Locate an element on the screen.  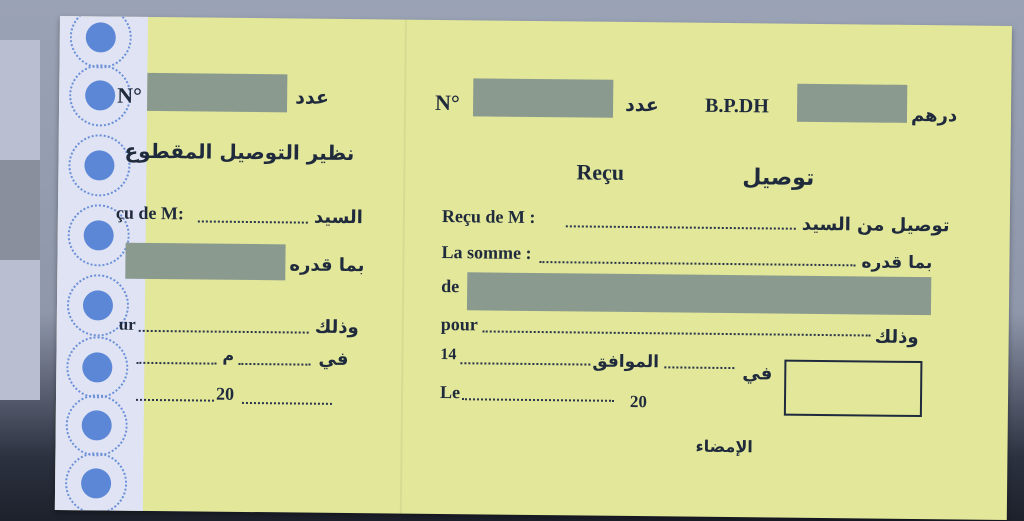
receipt-sum-ar: بما قدره is located at coordinates (897, 263).